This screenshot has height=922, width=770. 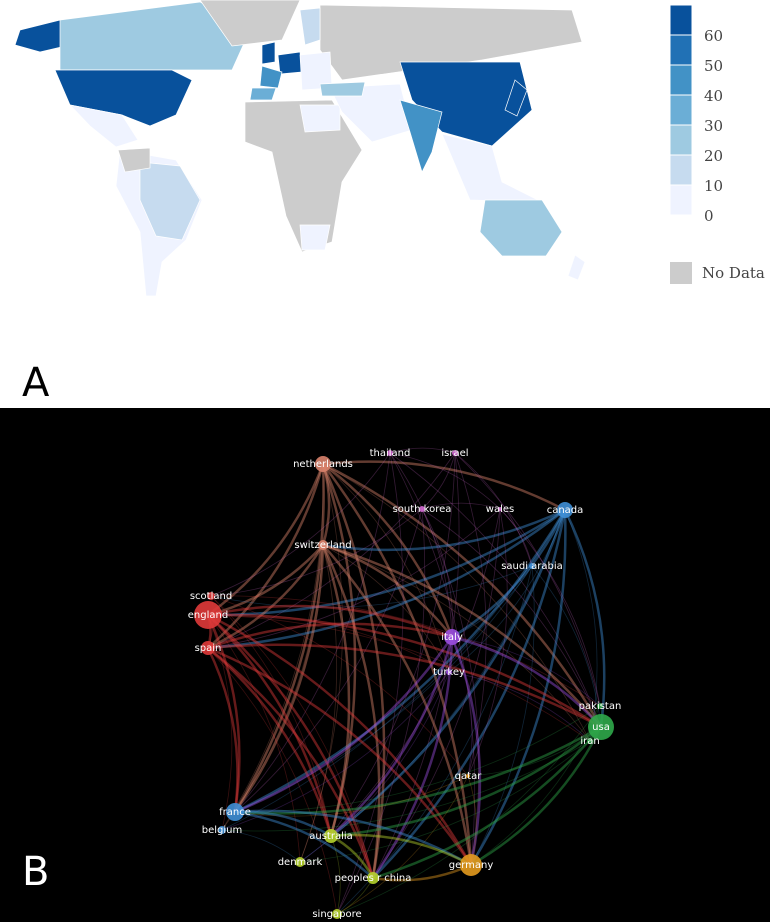 What do you see at coordinates (235, 812) in the screenshot?
I see `node-label: france` at bounding box center [235, 812].